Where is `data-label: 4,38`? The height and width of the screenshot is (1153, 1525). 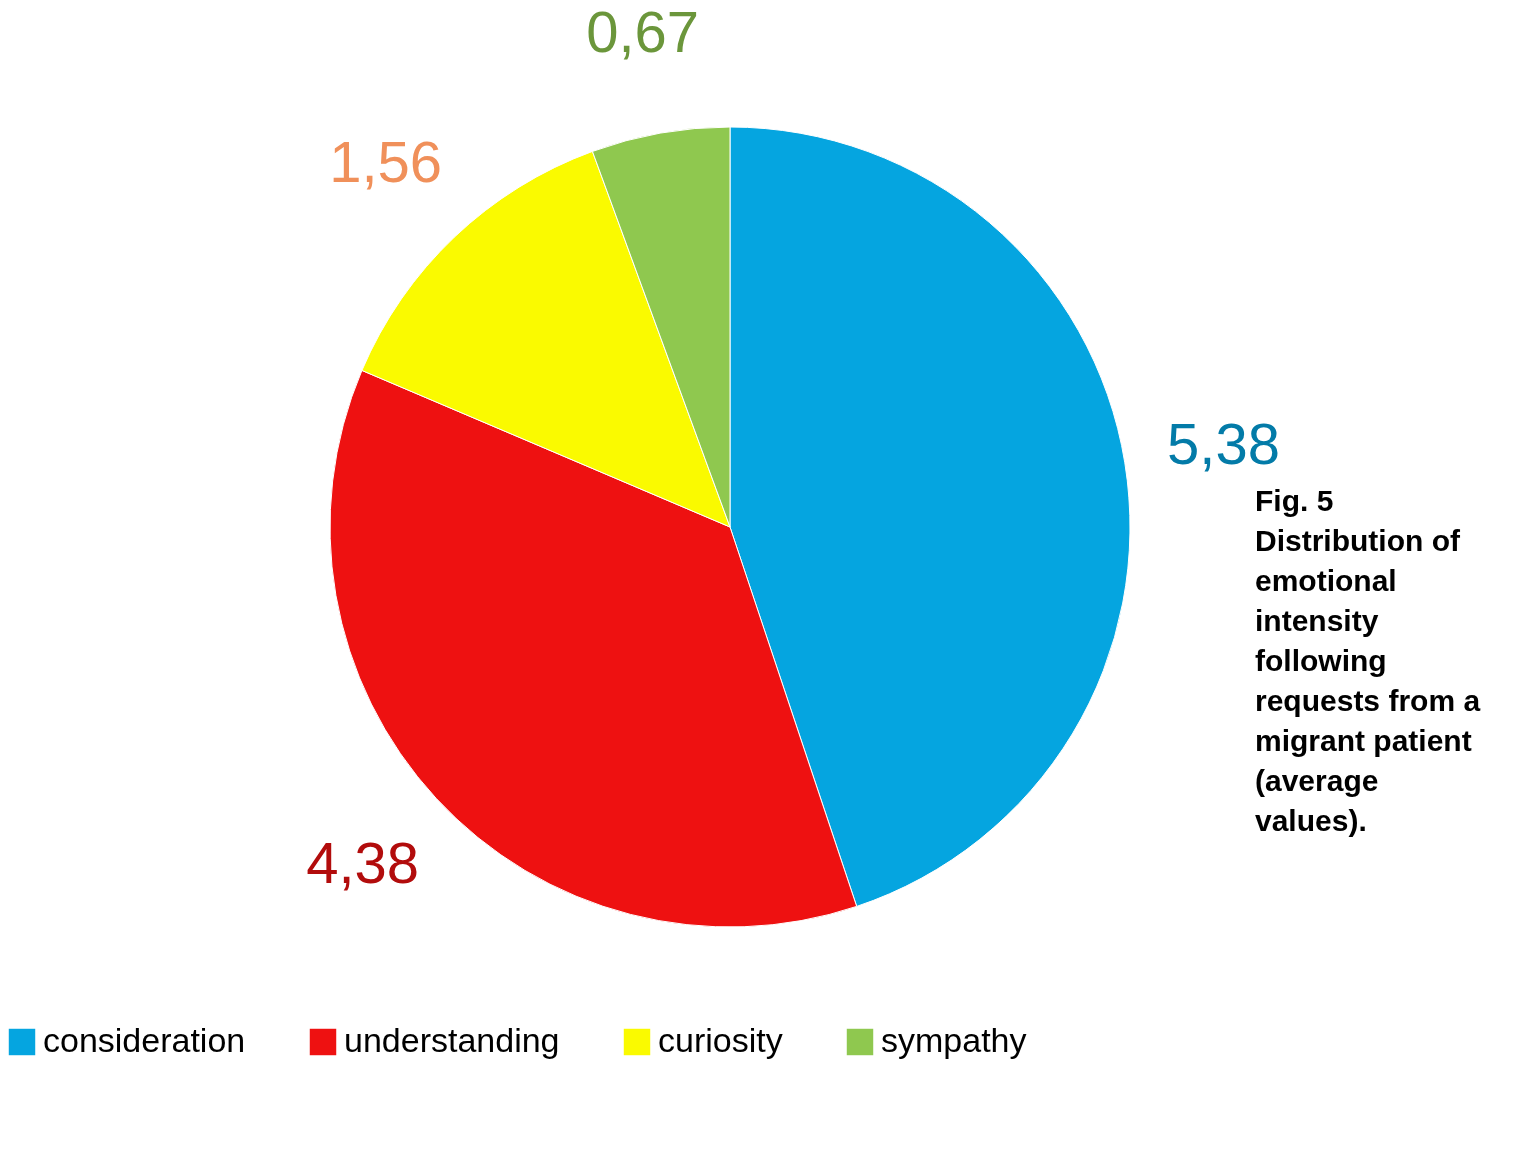 data-label: 4,38 is located at coordinates (363, 863).